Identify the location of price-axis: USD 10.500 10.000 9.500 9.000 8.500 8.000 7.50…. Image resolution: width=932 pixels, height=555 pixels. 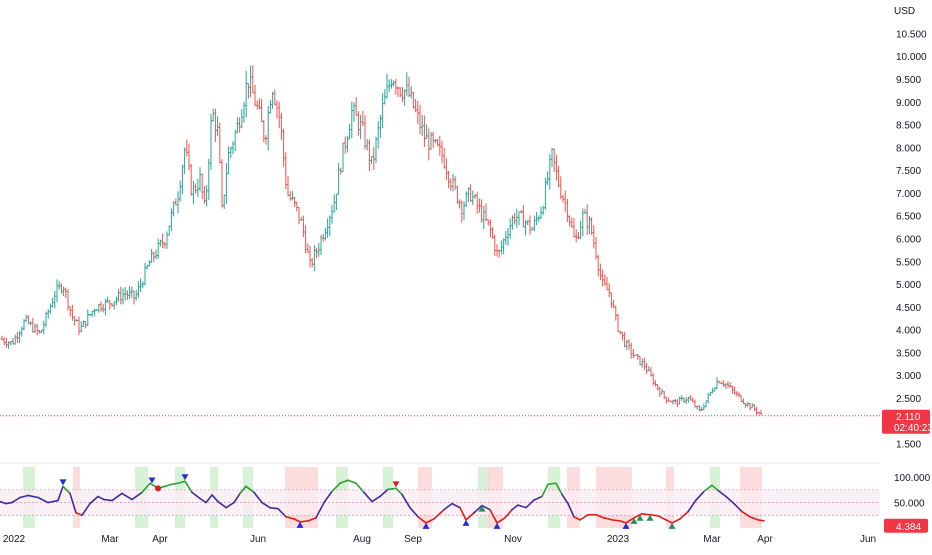
(907, 228).